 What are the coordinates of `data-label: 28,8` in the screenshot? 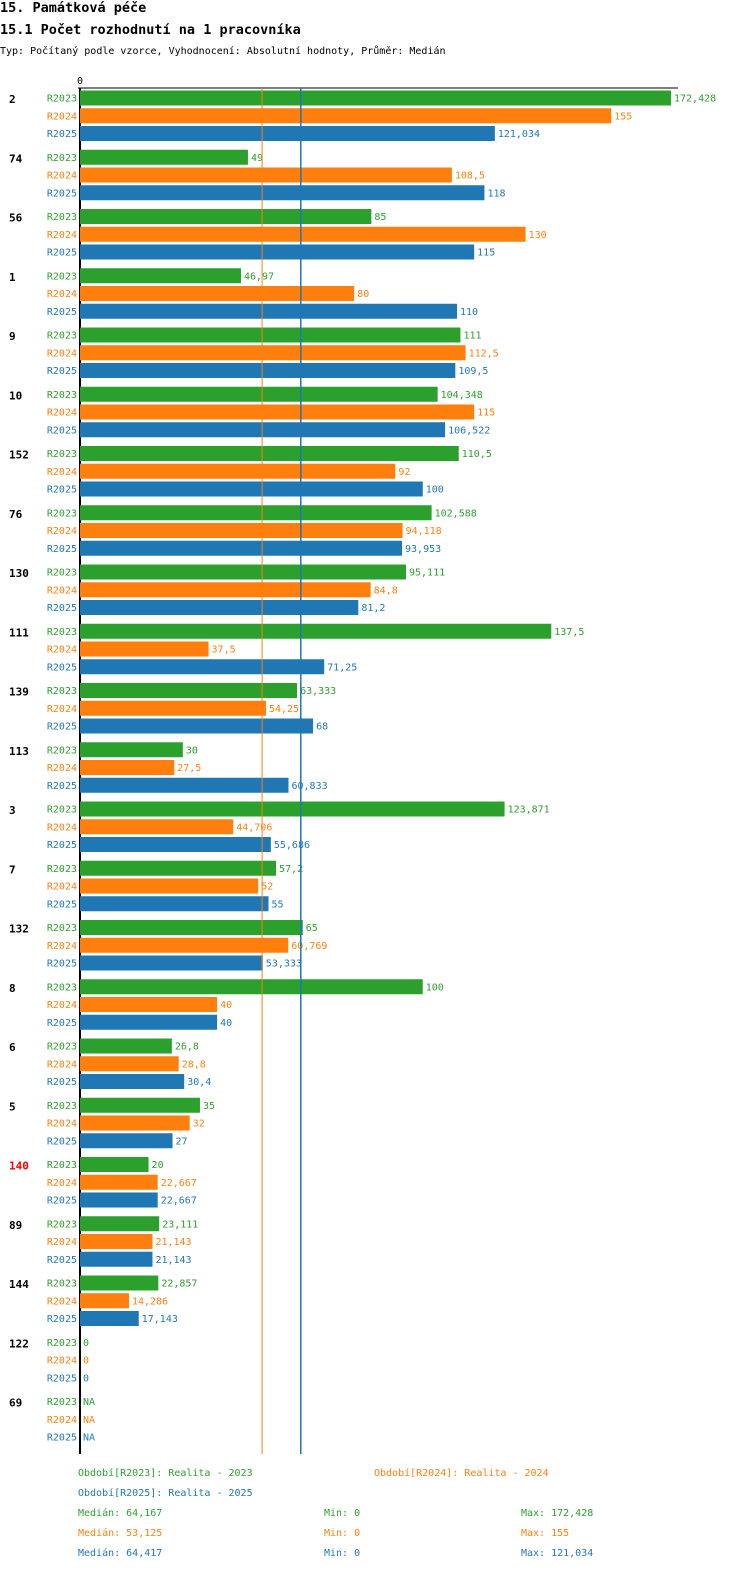 It's located at (194, 1064).